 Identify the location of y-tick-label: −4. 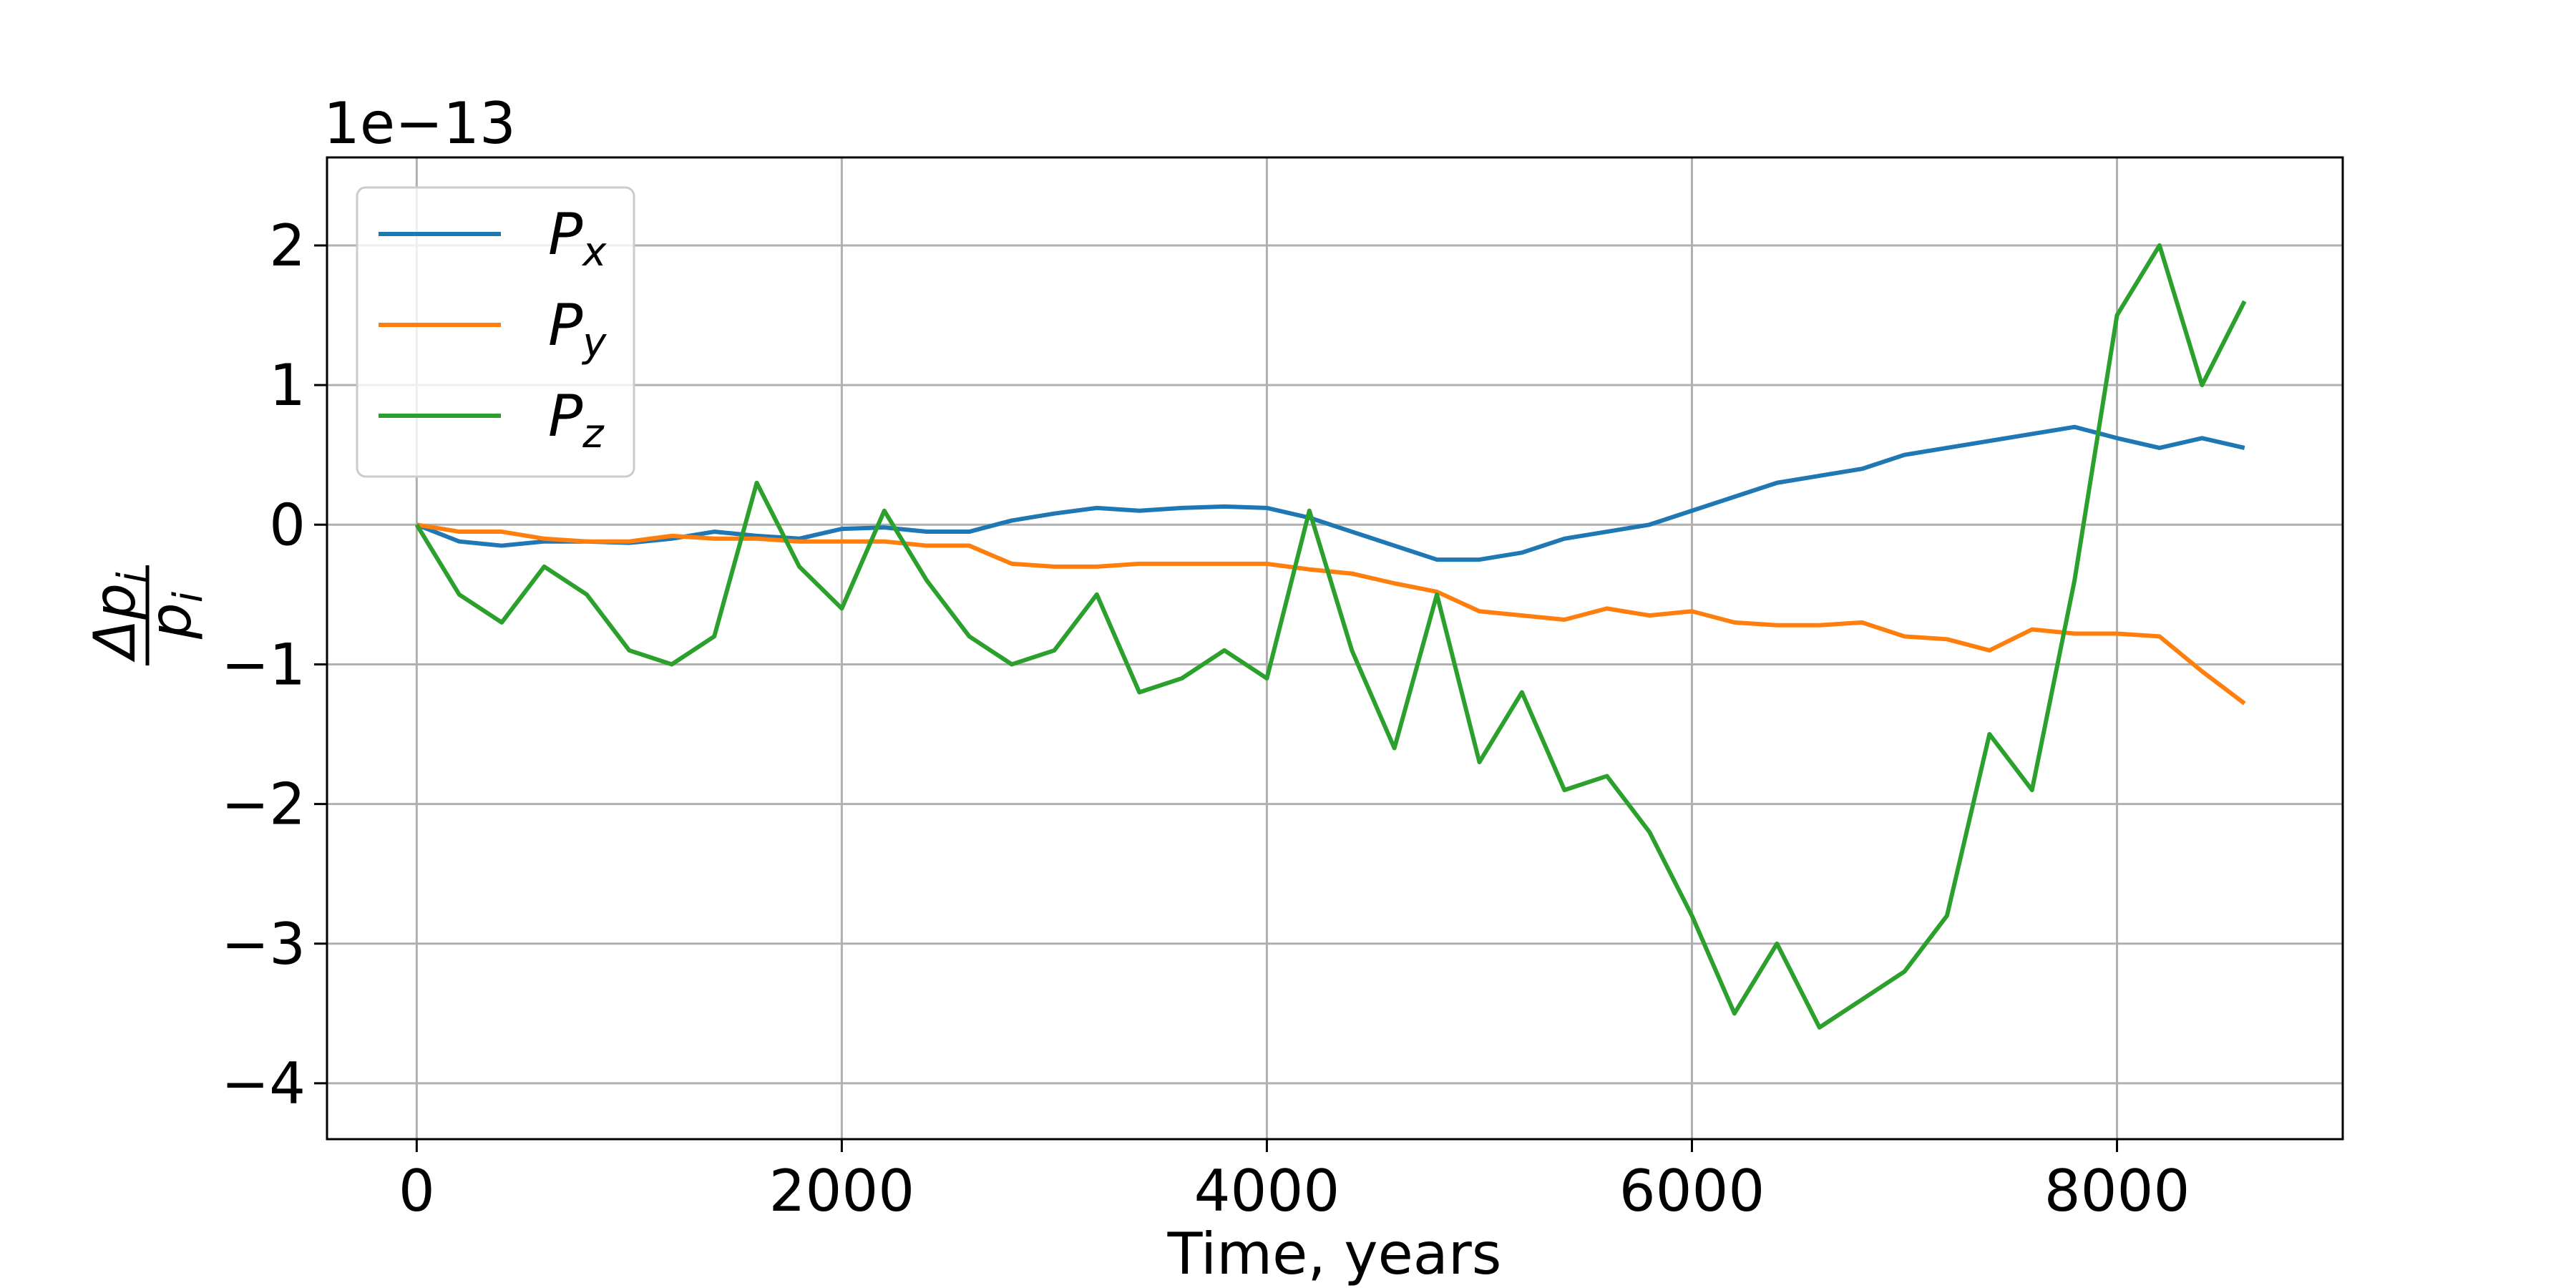
(263, 1083).